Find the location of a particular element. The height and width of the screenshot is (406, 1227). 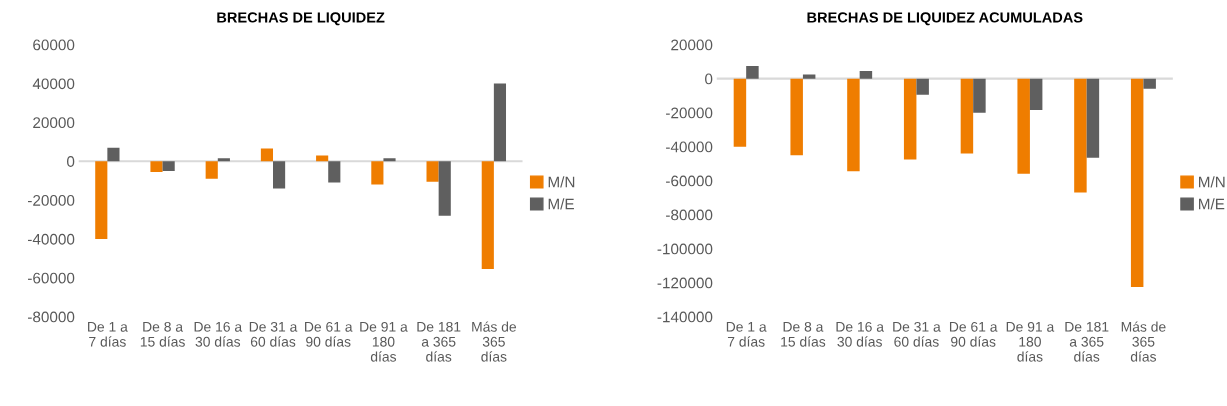

y-tick-label: -120000 is located at coordinates (685, 283).